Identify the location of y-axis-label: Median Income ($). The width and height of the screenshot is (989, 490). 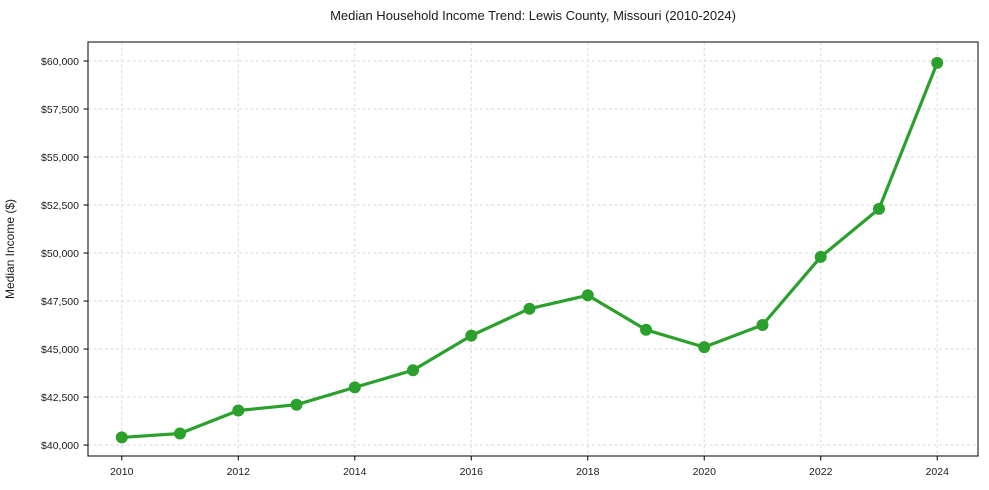
(10, 249).